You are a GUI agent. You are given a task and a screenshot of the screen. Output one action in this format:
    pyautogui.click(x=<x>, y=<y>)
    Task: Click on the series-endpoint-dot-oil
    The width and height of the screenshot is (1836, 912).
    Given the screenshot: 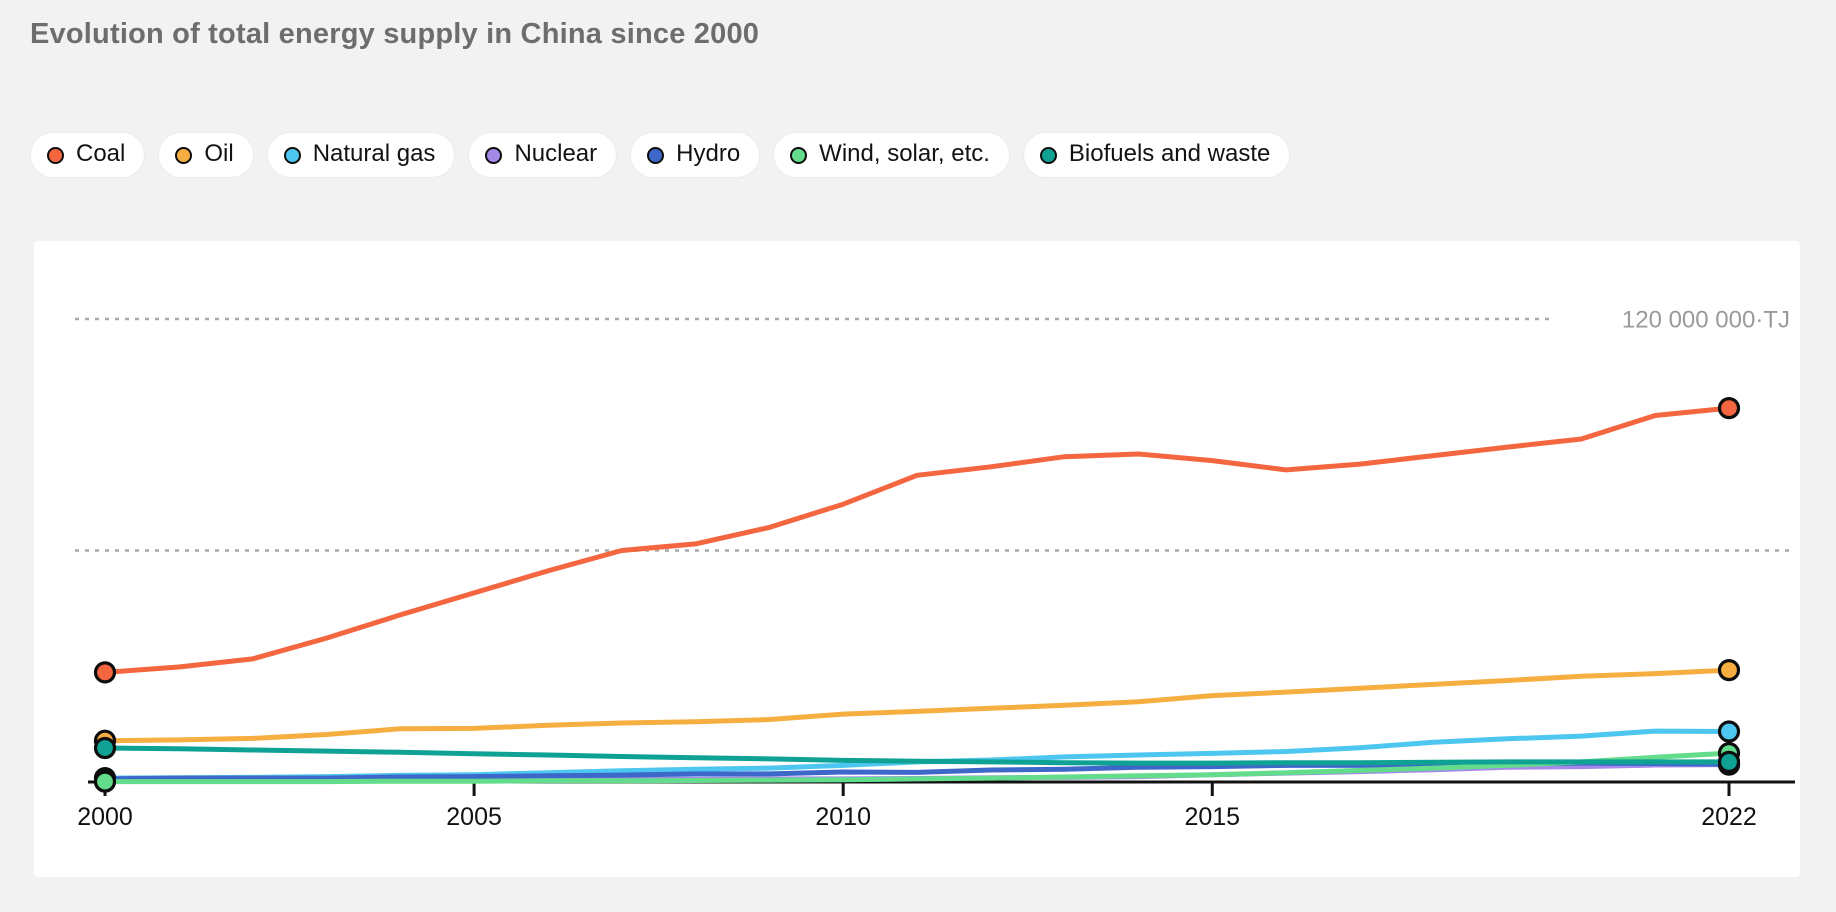 What is the action you would take?
    pyautogui.click(x=1729, y=670)
    